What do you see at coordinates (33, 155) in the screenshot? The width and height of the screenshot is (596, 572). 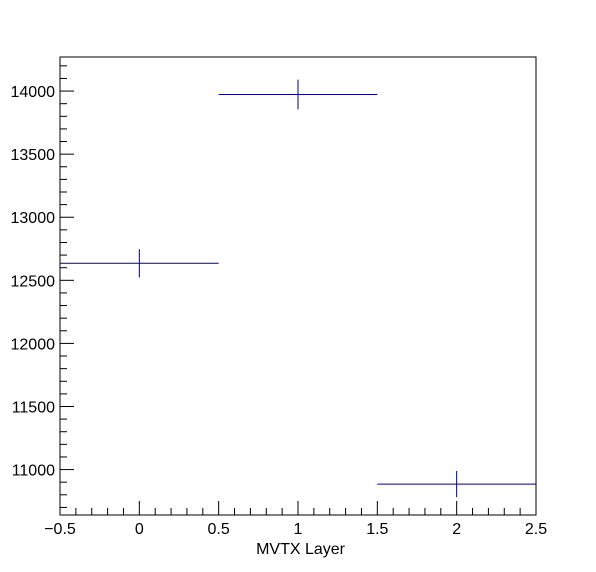 I see `y-tick-label: 13500` at bounding box center [33, 155].